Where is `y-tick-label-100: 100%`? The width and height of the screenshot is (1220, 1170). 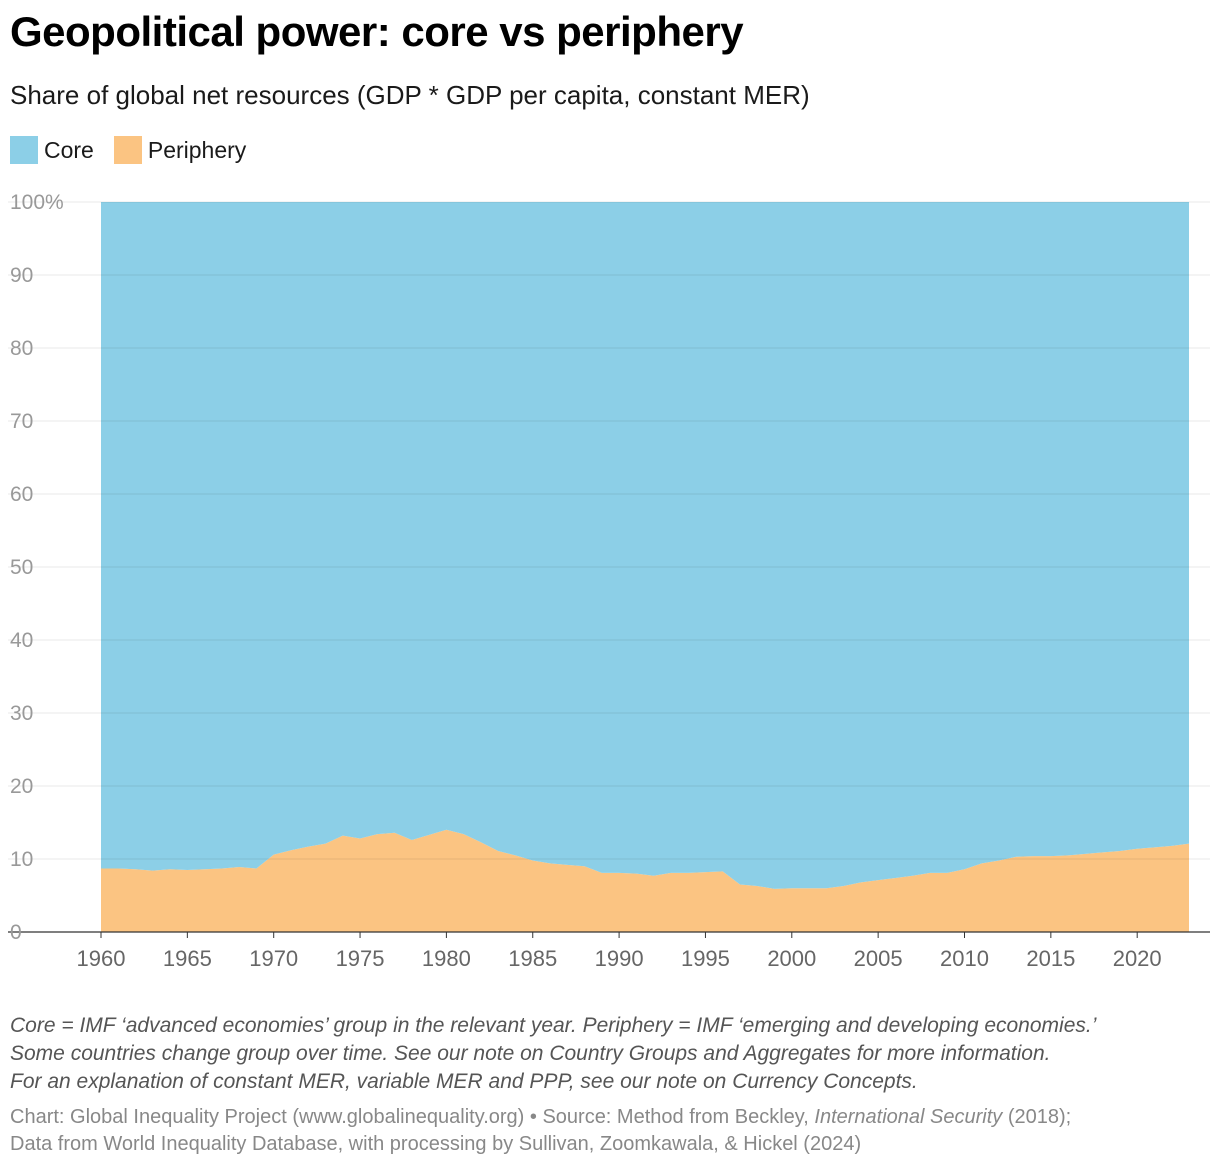
y-tick-label-100: 100% is located at coordinates (37, 202).